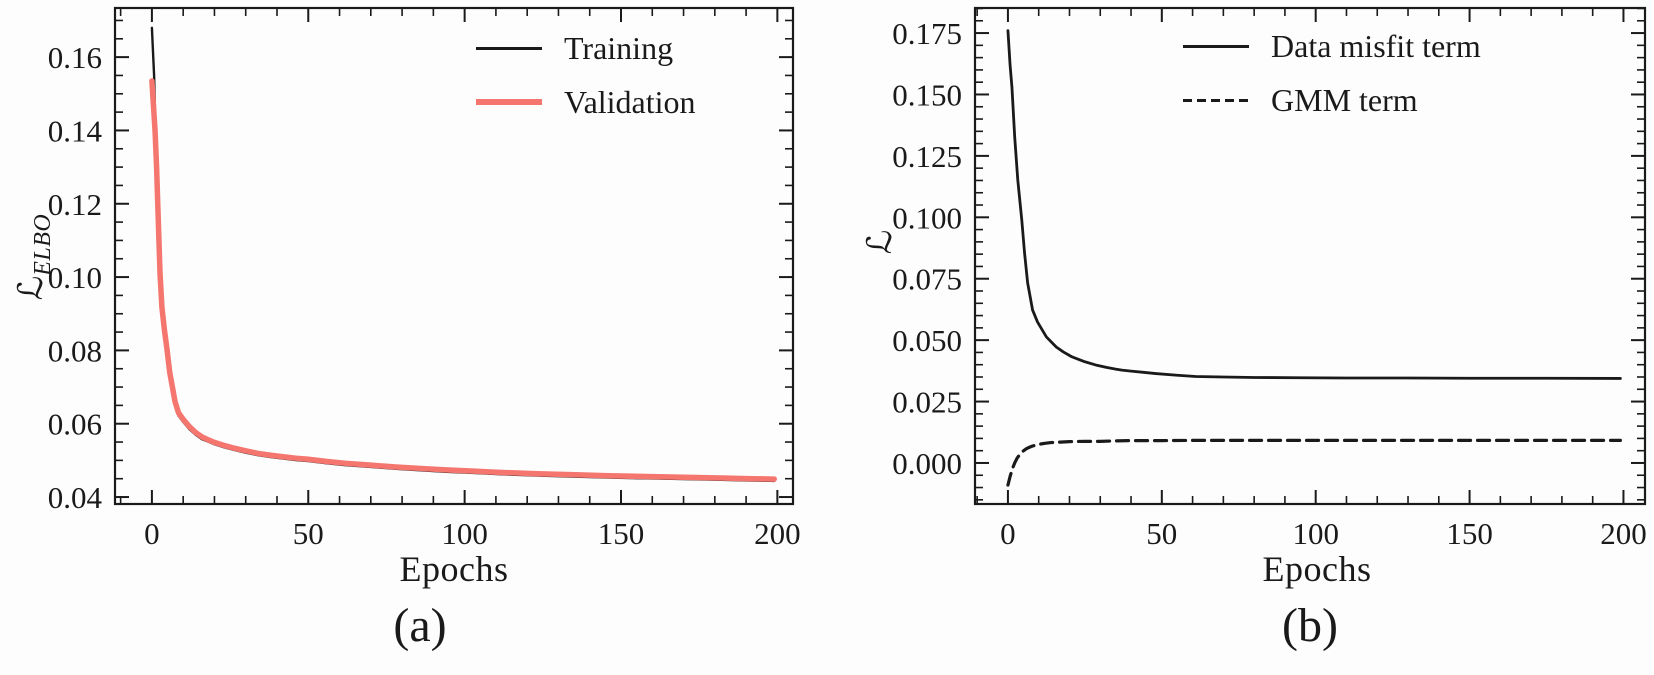 This screenshot has width=1654, height=675. I want to click on svg-text: 0.16, so click(75, 57).